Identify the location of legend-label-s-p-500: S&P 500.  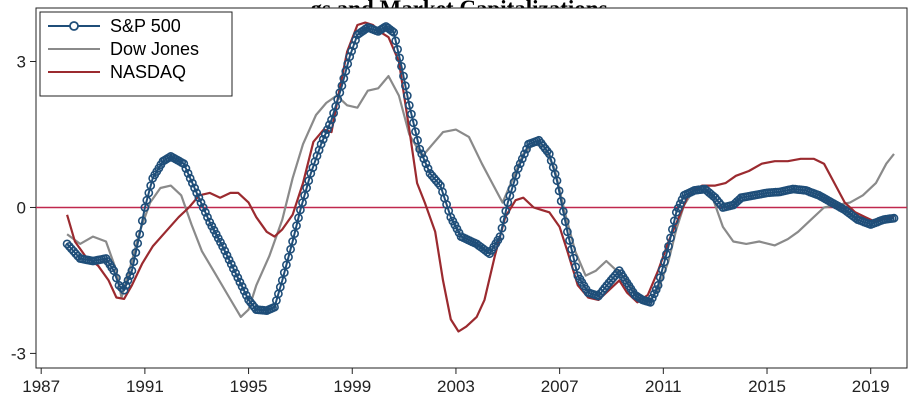
(145, 26).